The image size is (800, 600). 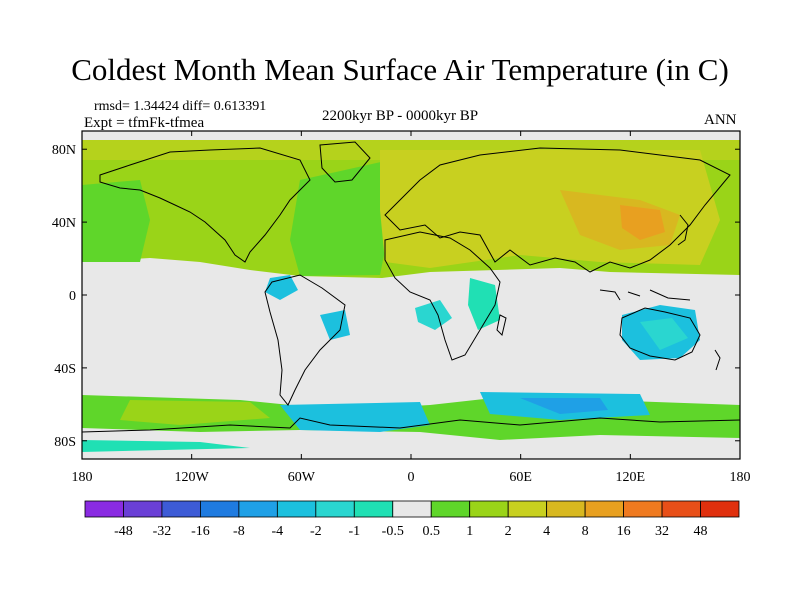 I want to click on lon-tick-label: 60W, so click(x=302, y=477).